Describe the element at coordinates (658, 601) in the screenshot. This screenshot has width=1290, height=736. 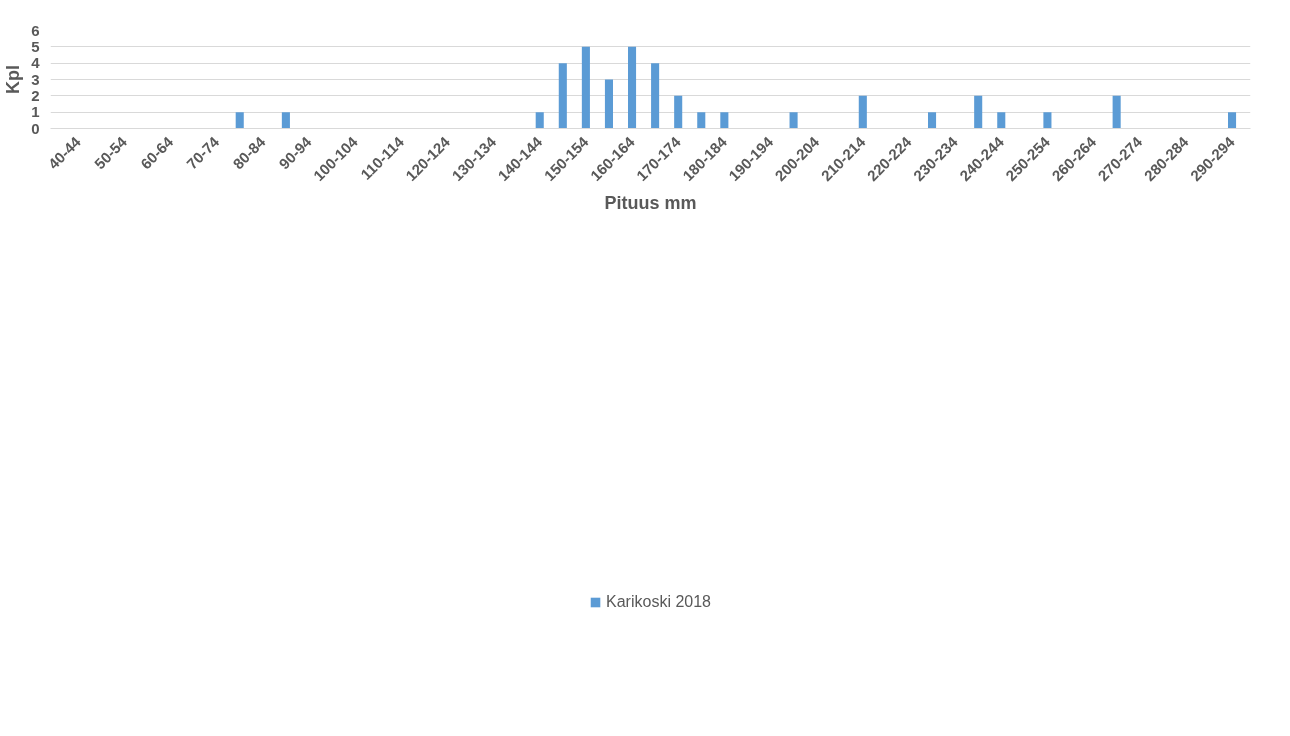
I see `legend-label: Karikoski 2018` at that location.